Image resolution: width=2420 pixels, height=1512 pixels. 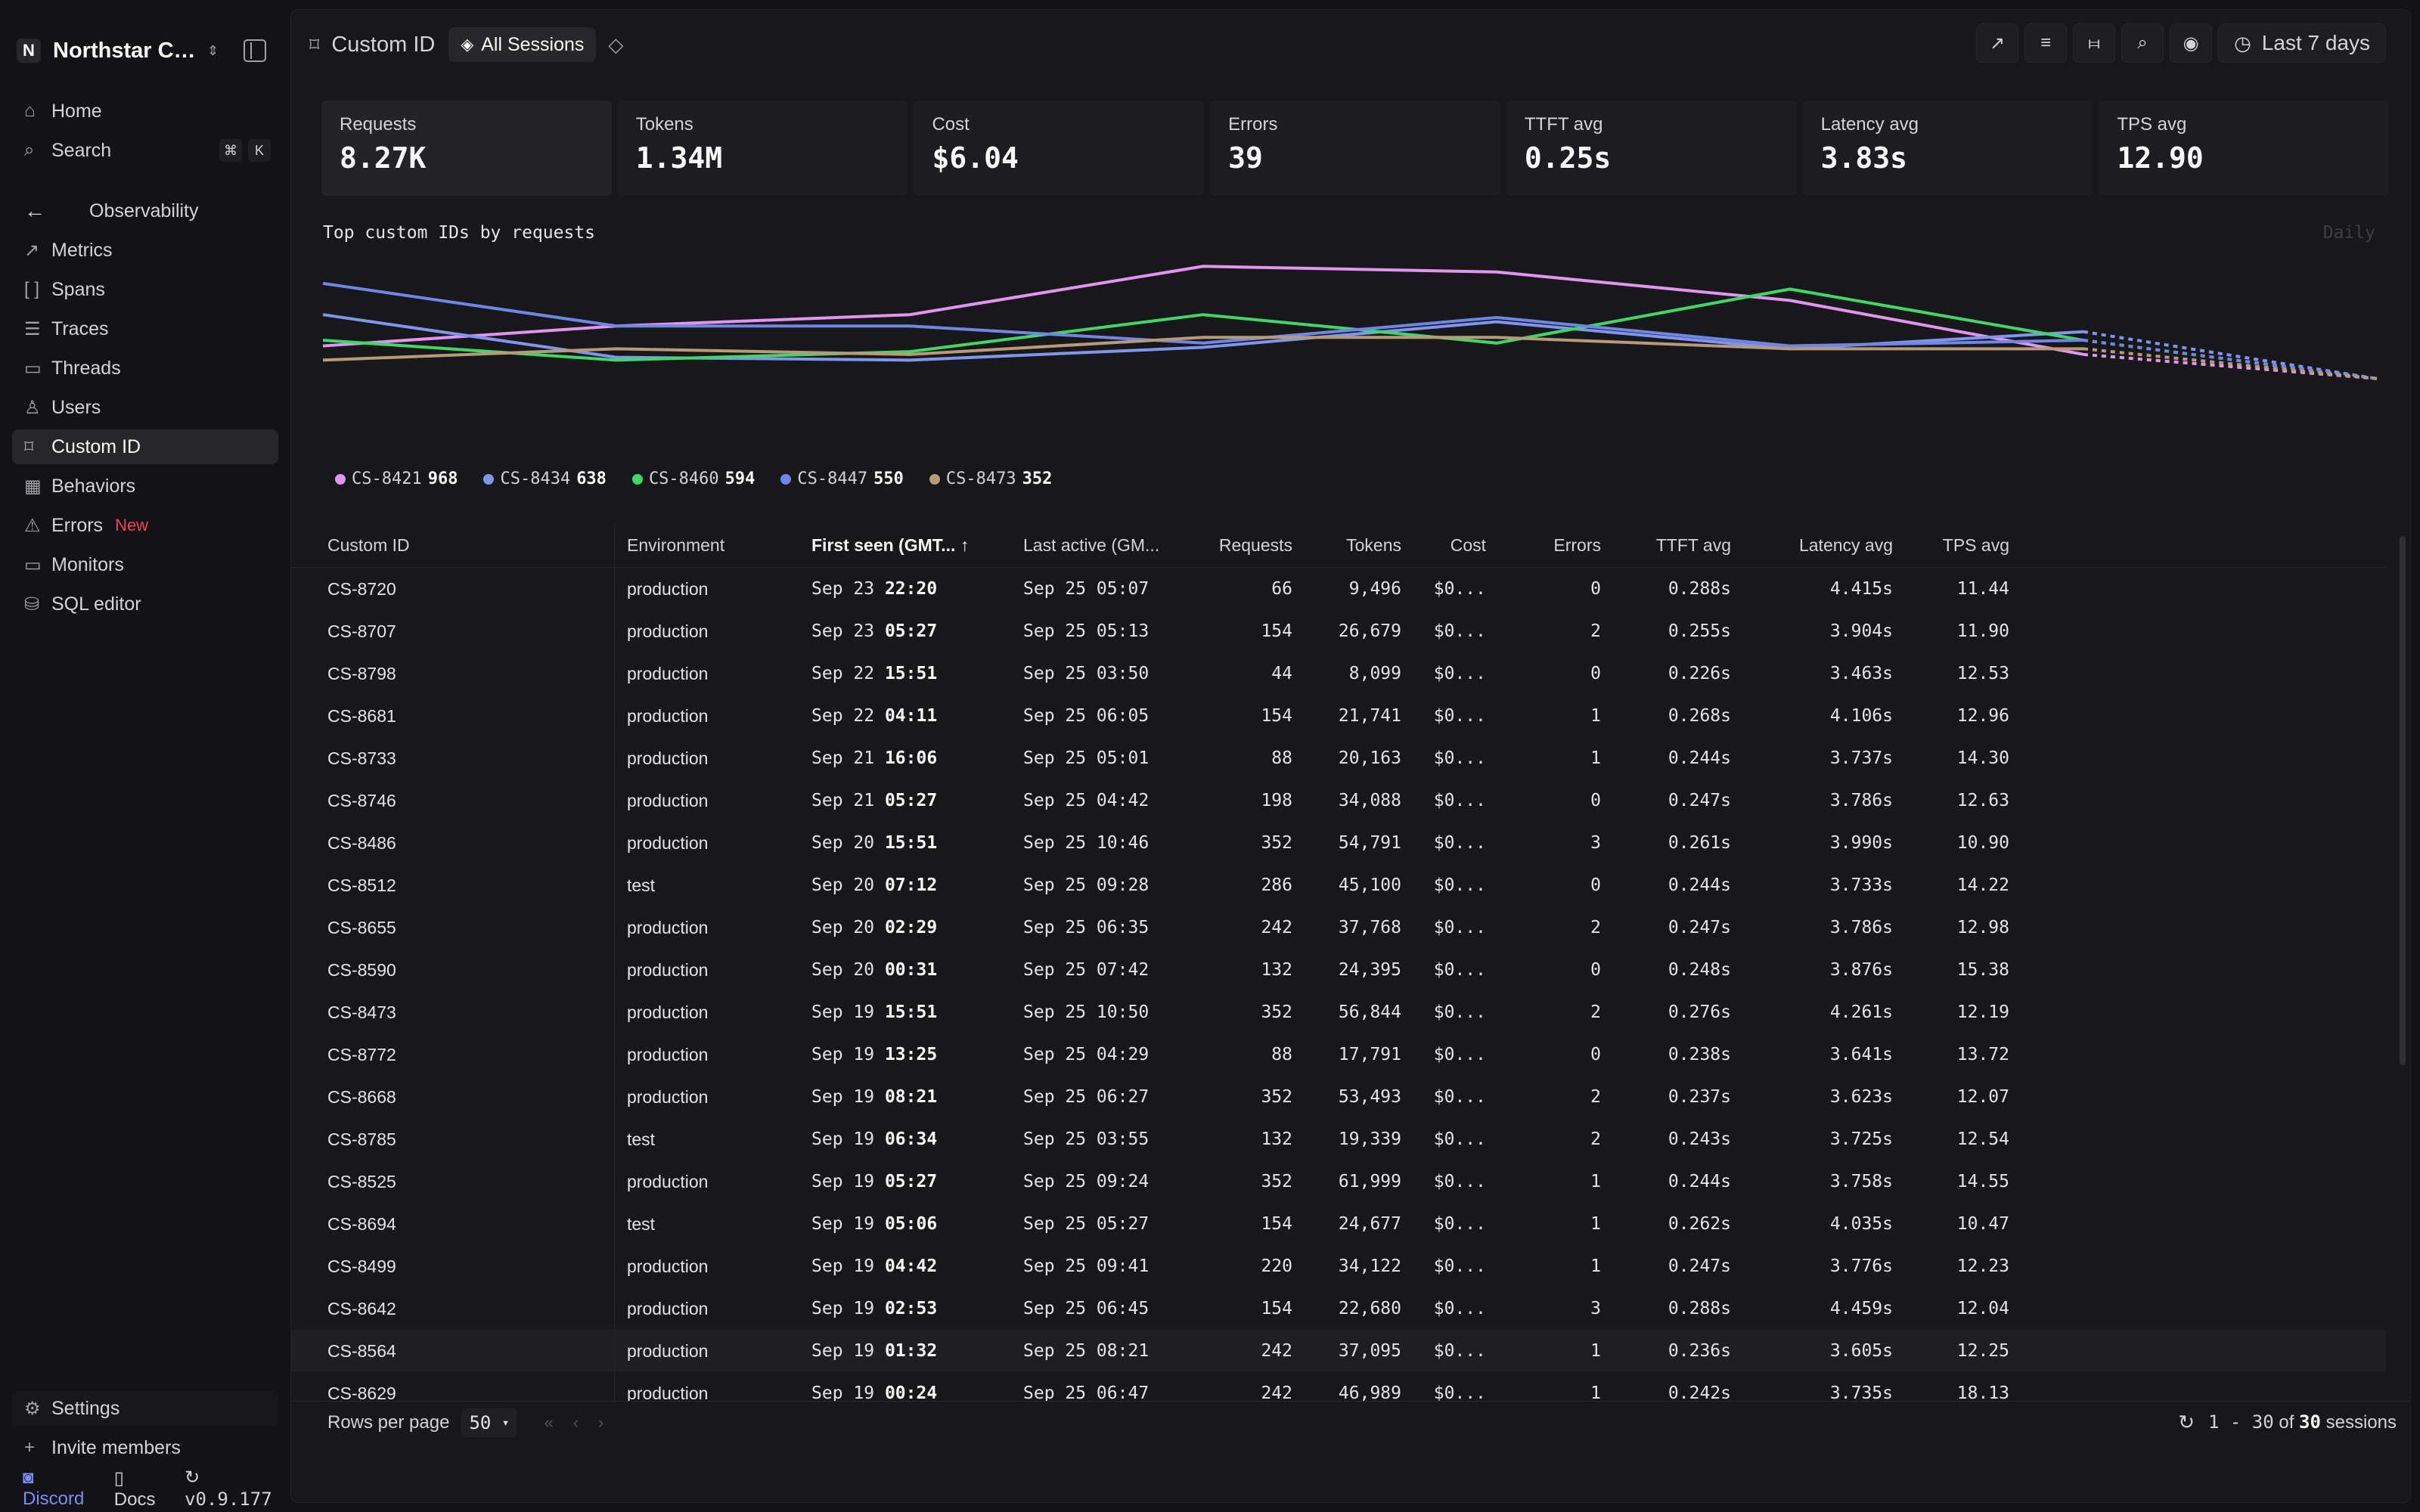 What do you see at coordinates (1577, 545) in the screenshot?
I see `col-errors: Errors` at bounding box center [1577, 545].